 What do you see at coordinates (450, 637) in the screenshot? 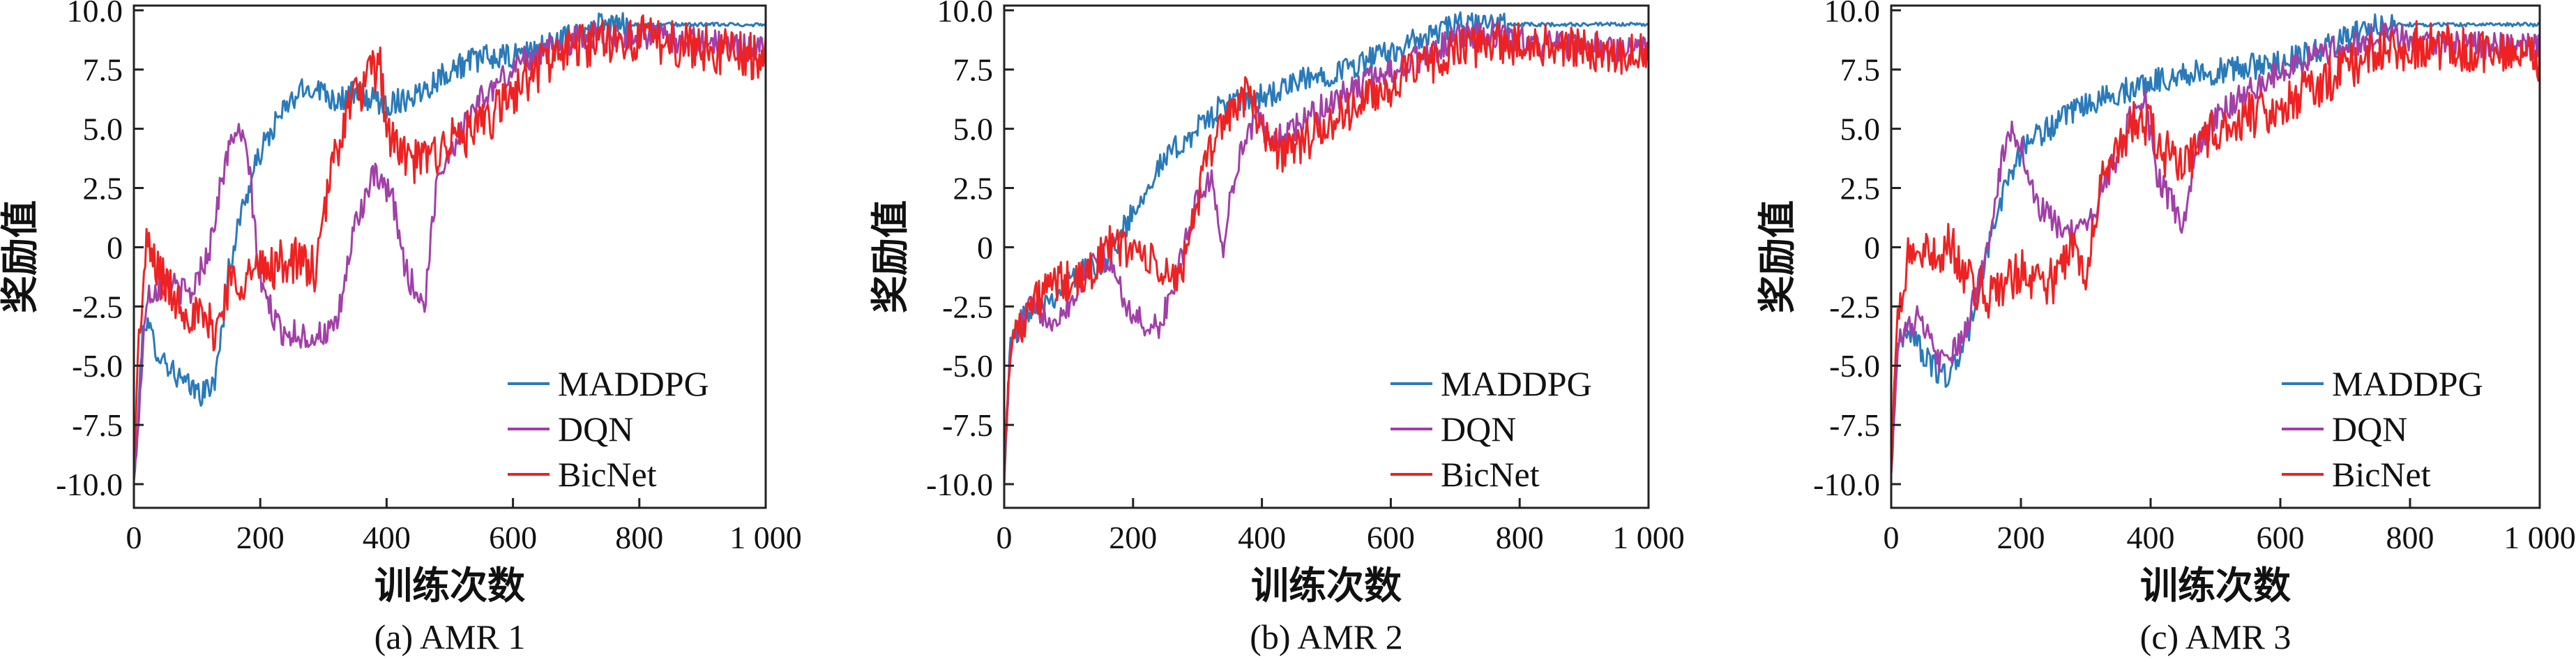
I see `panel-caption: (a) AMR 1` at bounding box center [450, 637].